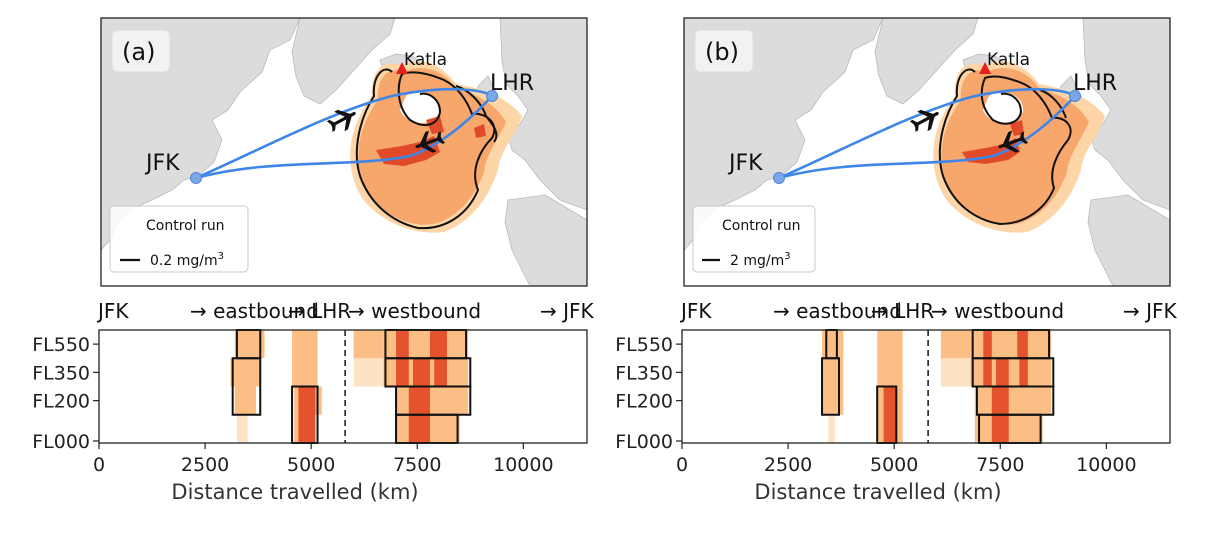 The image size is (1220, 536). I want to click on route-westbound-a, so click(344, 137).